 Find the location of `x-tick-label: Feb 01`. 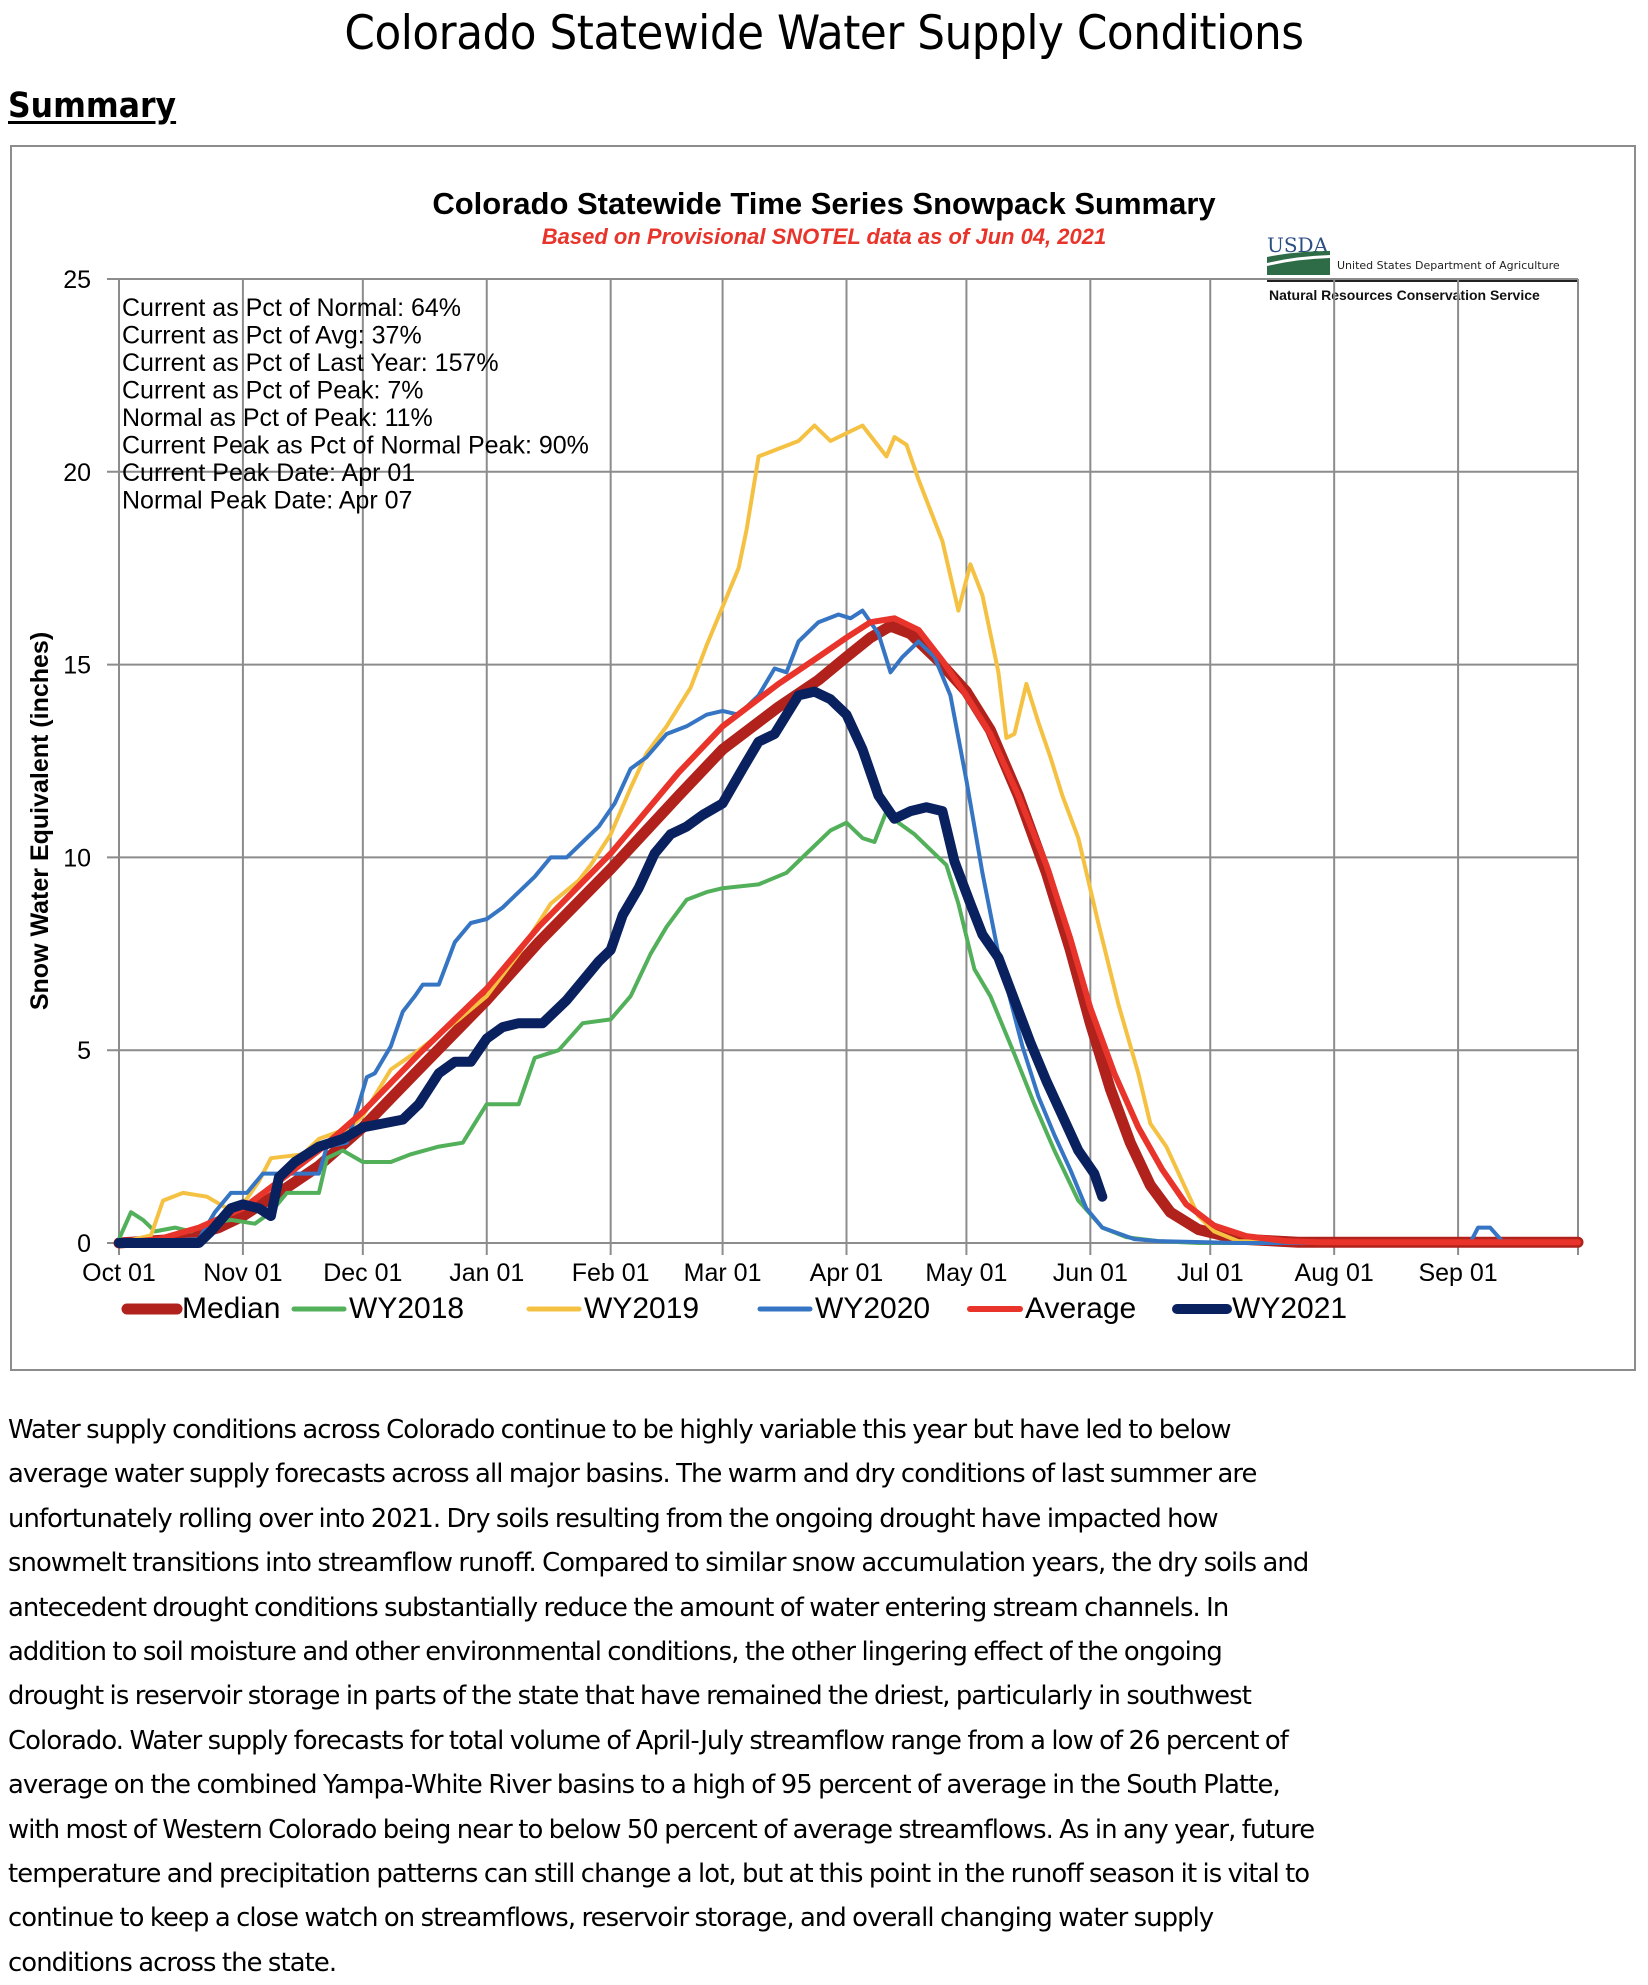

x-tick-label: Feb 01 is located at coordinates (611, 1273).